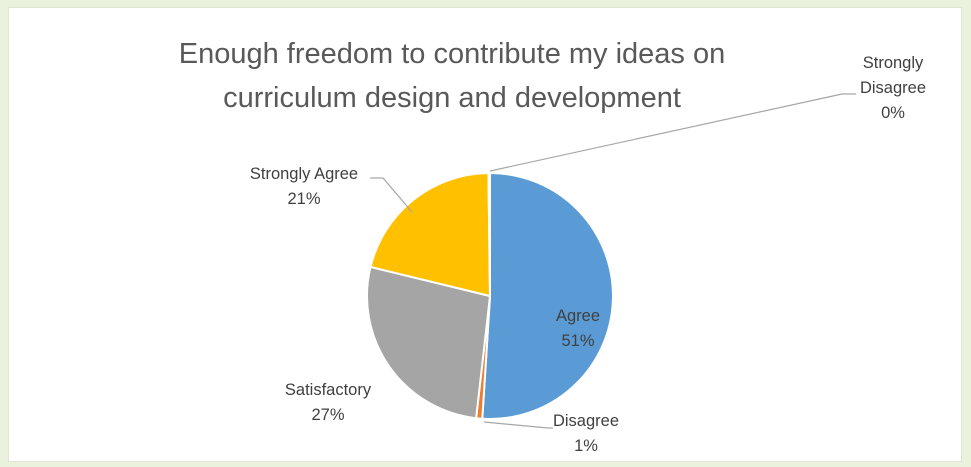 The height and width of the screenshot is (467, 971). I want to click on pie-slice-satisfactory, so click(428, 342).